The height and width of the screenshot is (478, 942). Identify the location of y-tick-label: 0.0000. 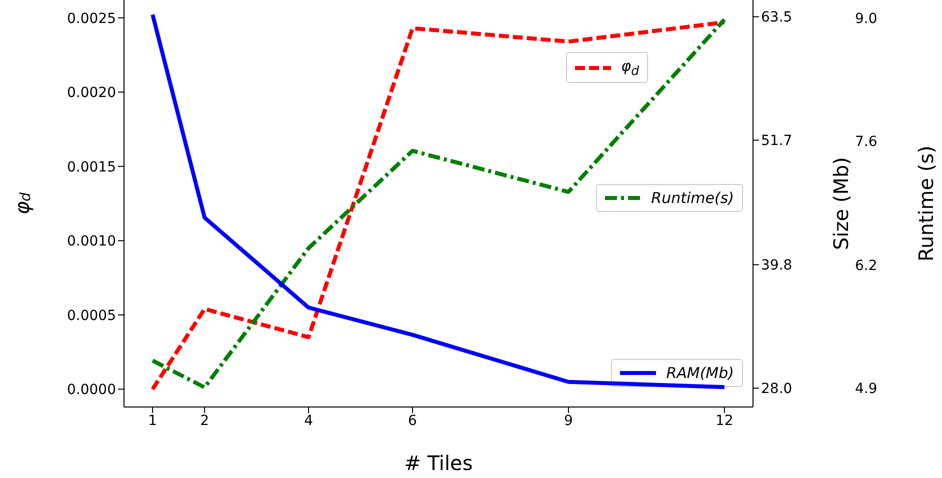
(91, 390).